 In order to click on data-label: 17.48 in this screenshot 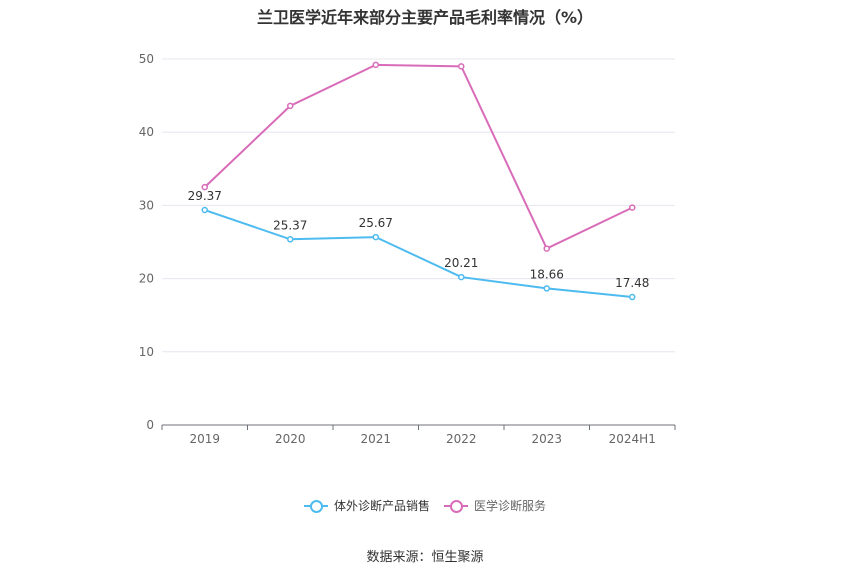, I will do `click(632, 283)`.